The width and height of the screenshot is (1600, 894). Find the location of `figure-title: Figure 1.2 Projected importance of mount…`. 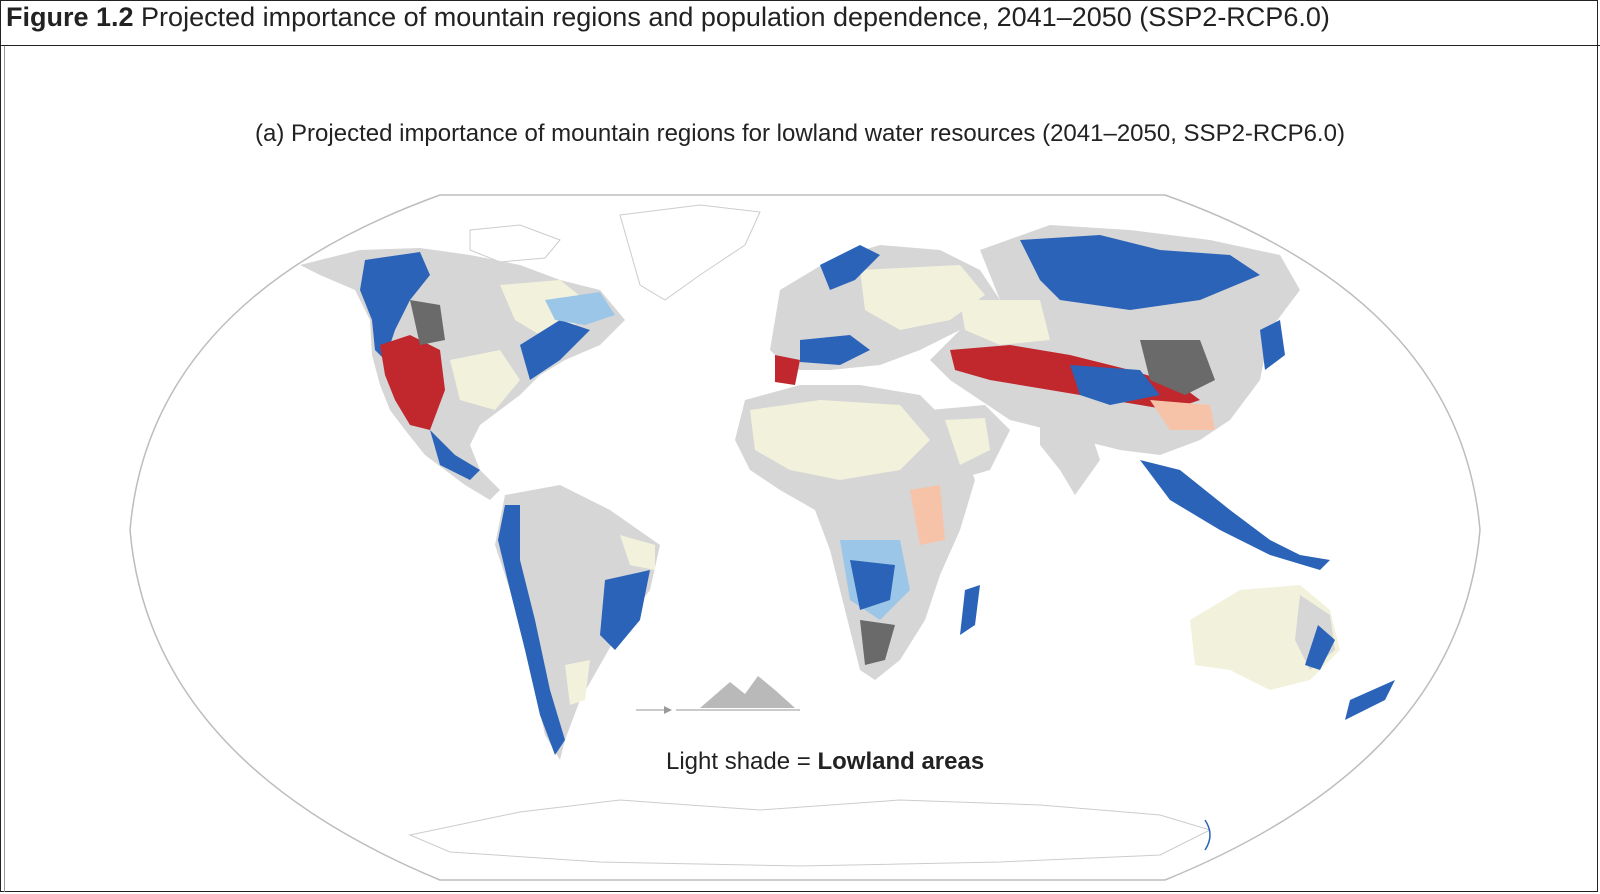

figure-title: Figure 1.2 Projected importance of mount… is located at coordinates (800, 23).